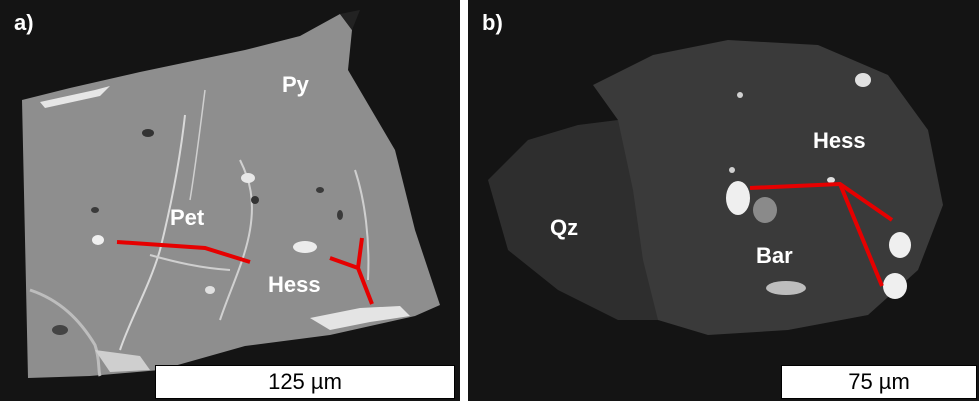  I want to click on scale-bar-label: 75 µm, so click(879, 381).